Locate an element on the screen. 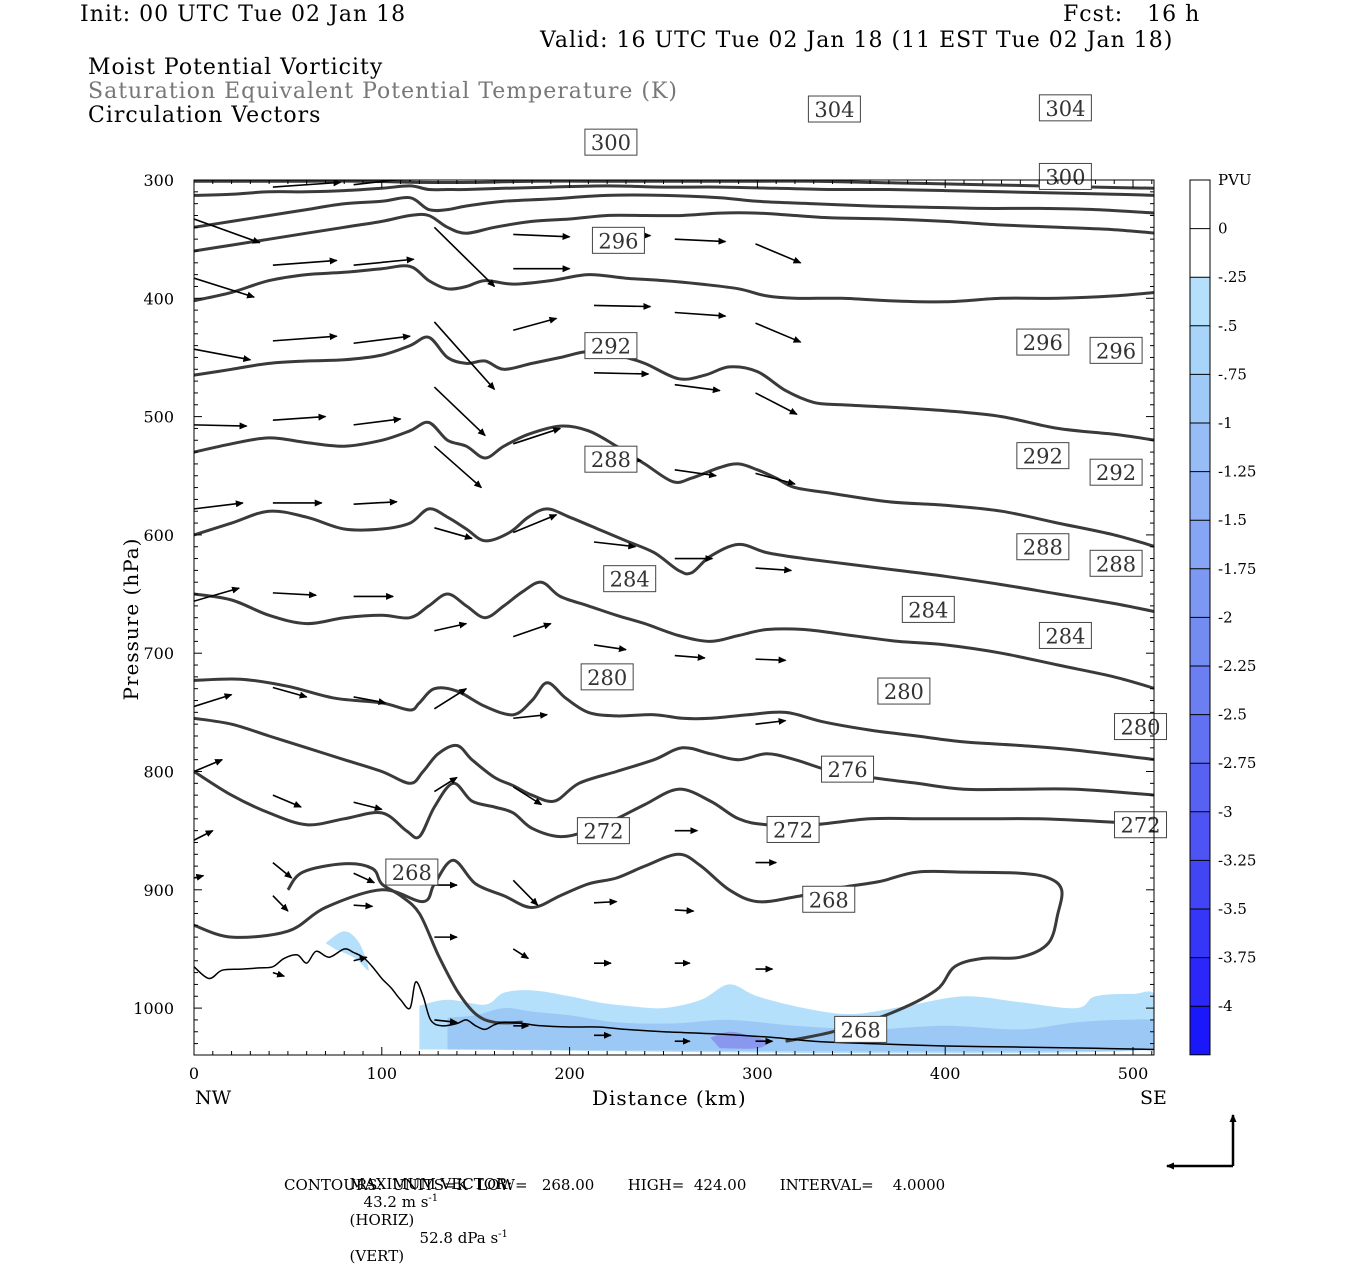  contour-label-288: 288 is located at coordinates (1116, 564).